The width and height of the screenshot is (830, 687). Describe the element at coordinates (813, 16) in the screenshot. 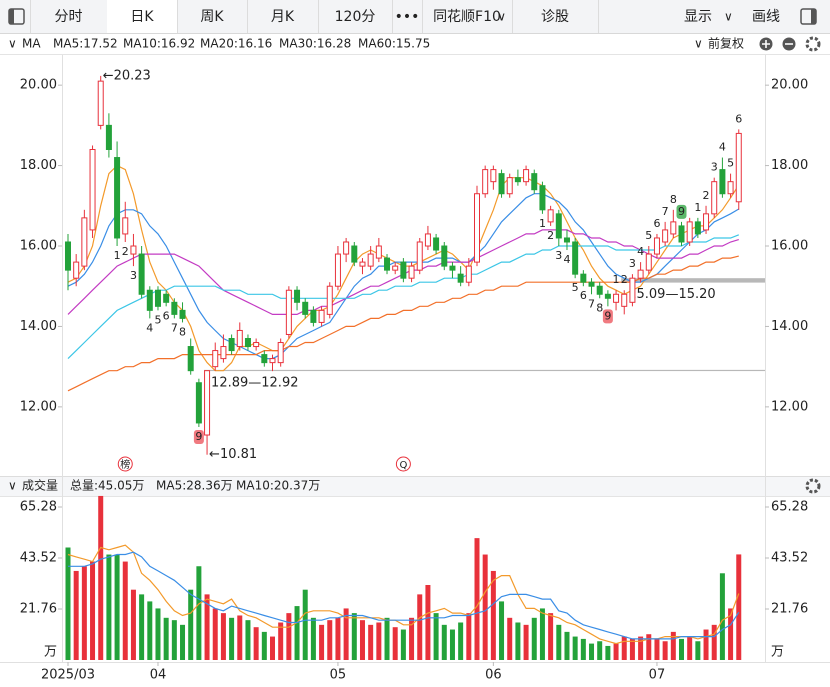

I see `panel-icon-bar` at that location.